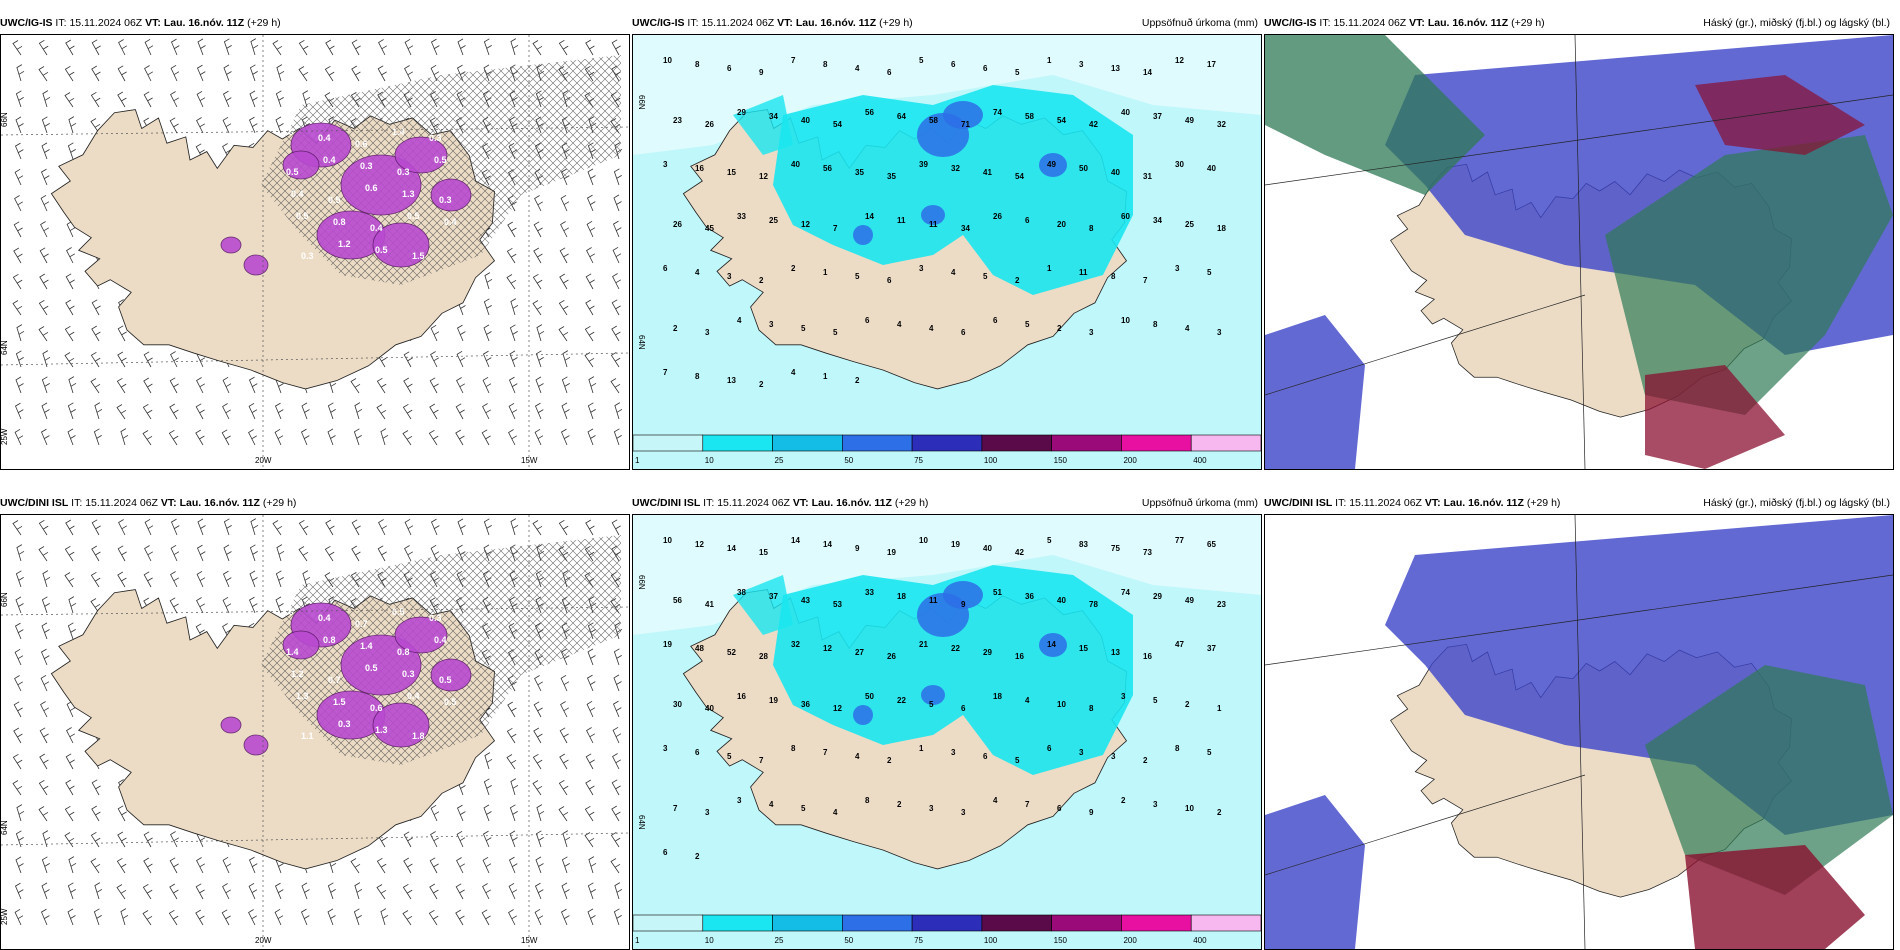  What do you see at coordinates (709, 940) in the screenshot?
I see `legend-label: 10` at bounding box center [709, 940].